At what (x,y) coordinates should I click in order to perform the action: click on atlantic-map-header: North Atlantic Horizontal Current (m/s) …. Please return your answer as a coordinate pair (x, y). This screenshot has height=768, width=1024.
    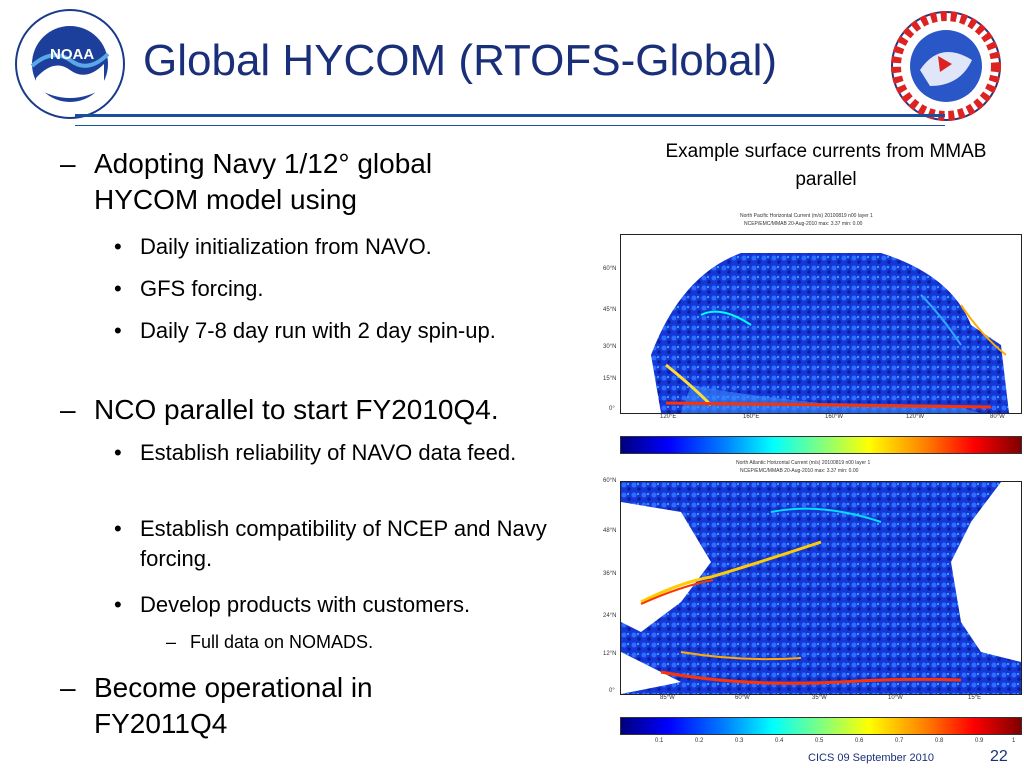
    Looking at the image, I should click on (803, 463).